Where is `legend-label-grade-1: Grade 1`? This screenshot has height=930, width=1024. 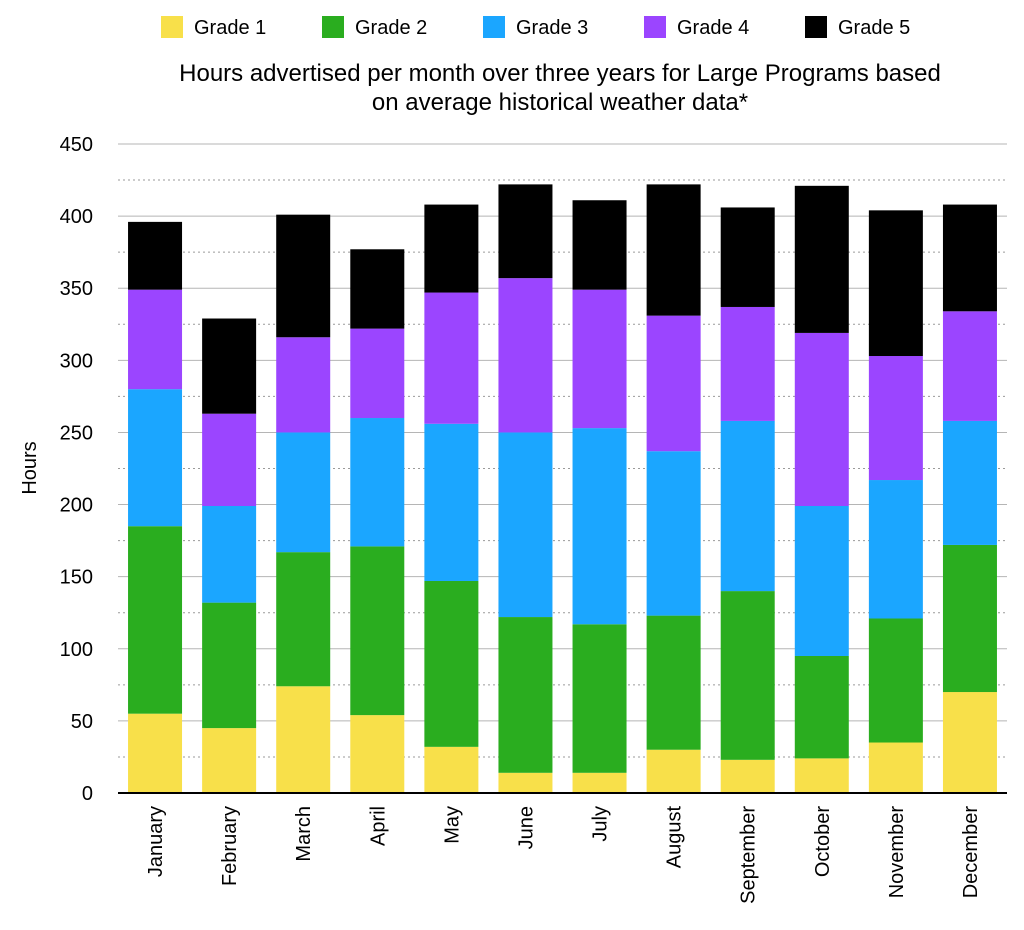
legend-label-grade-1: Grade 1 is located at coordinates (230, 28).